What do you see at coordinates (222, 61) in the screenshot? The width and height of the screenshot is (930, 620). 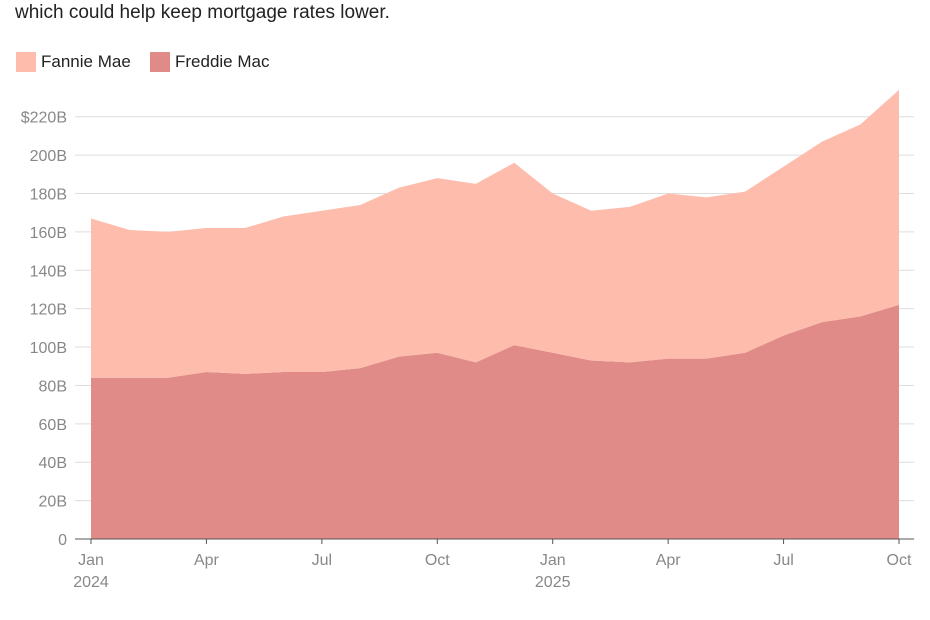 I see `legend-label: Freddie Mac` at bounding box center [222, 61].